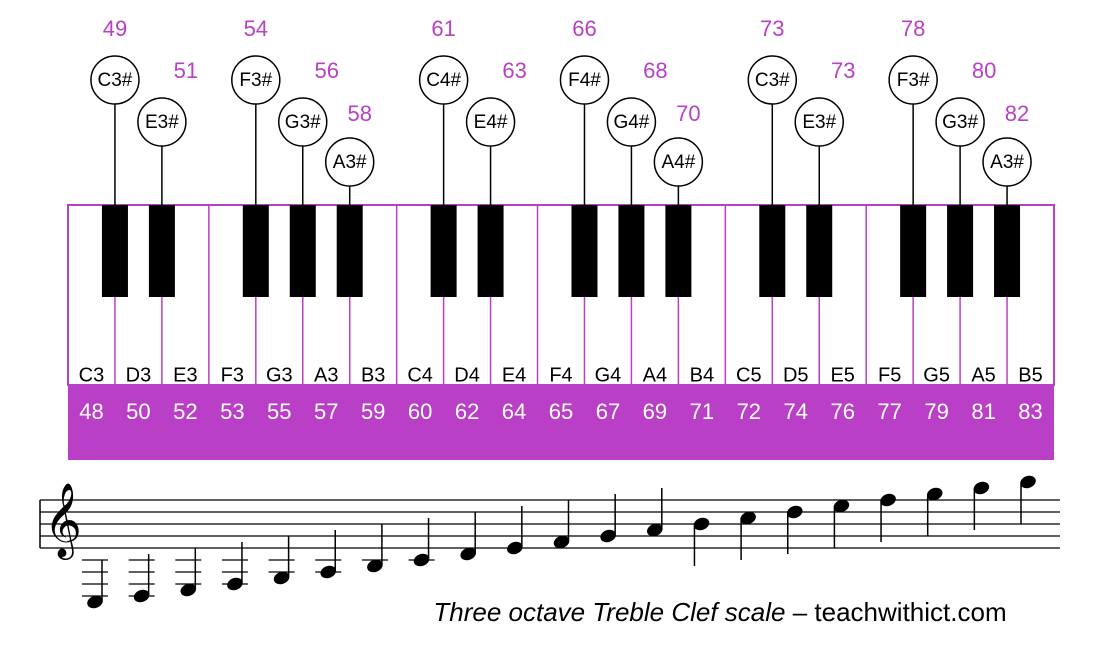 The height and width of the screenshot is (654, 1100). Describe the element at coordinates (900, 612) in the screenshot. I see `caption-plain: – teachwithict.com` at that location.